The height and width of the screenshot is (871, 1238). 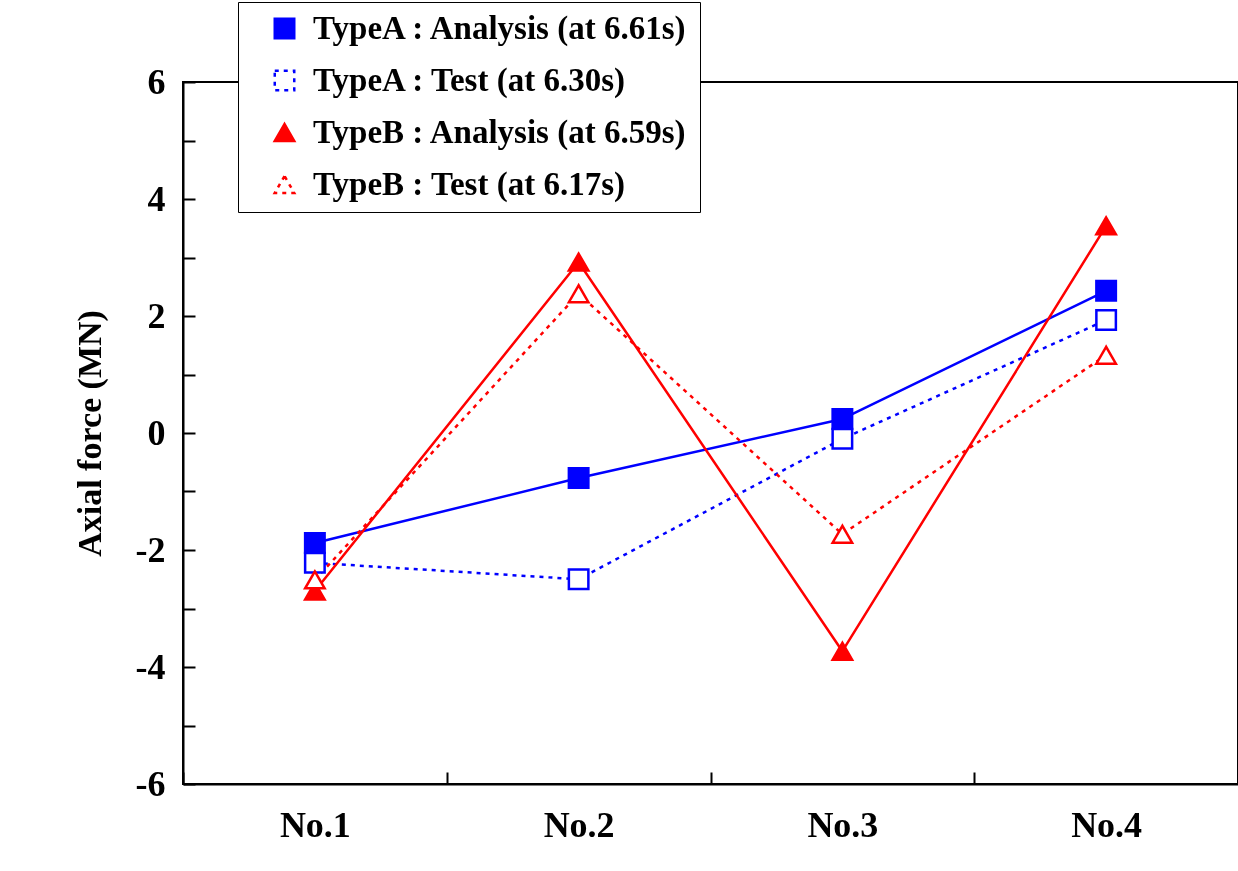 What do you see at coordinates (579, 824) in the screenshot?
I see `x-tick-label: No.2` at bounding box center [579, 824].